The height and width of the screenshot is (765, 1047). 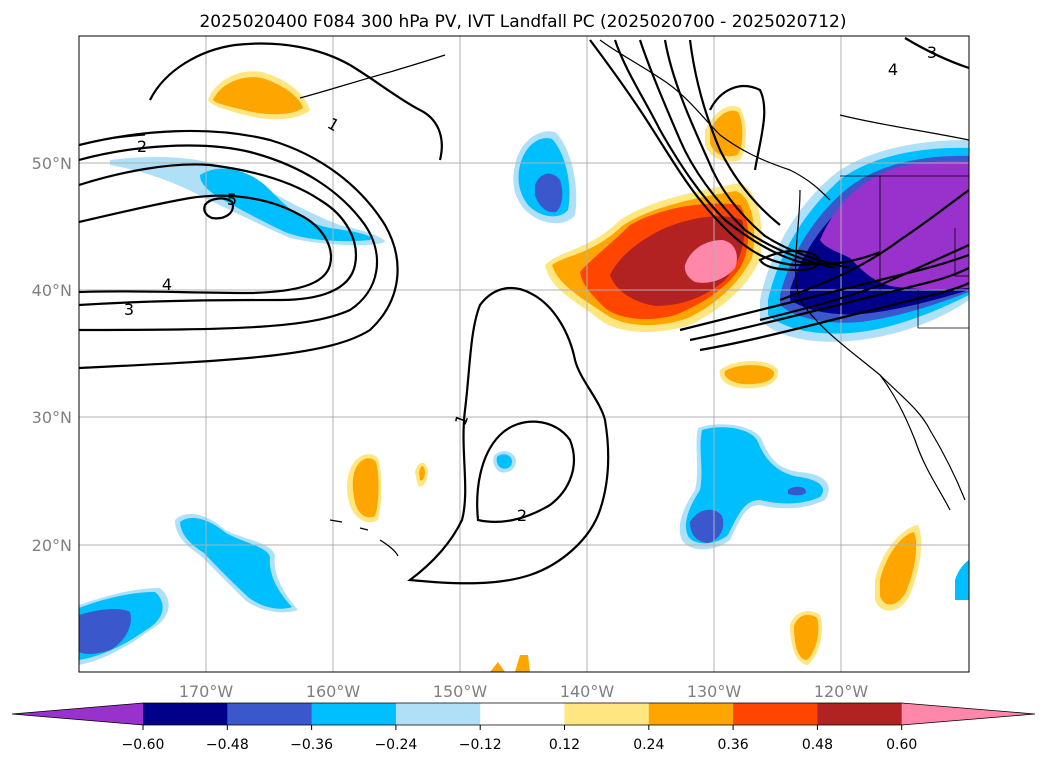 I want to click on lon-label: 170°W, so click(x=206, y=691).